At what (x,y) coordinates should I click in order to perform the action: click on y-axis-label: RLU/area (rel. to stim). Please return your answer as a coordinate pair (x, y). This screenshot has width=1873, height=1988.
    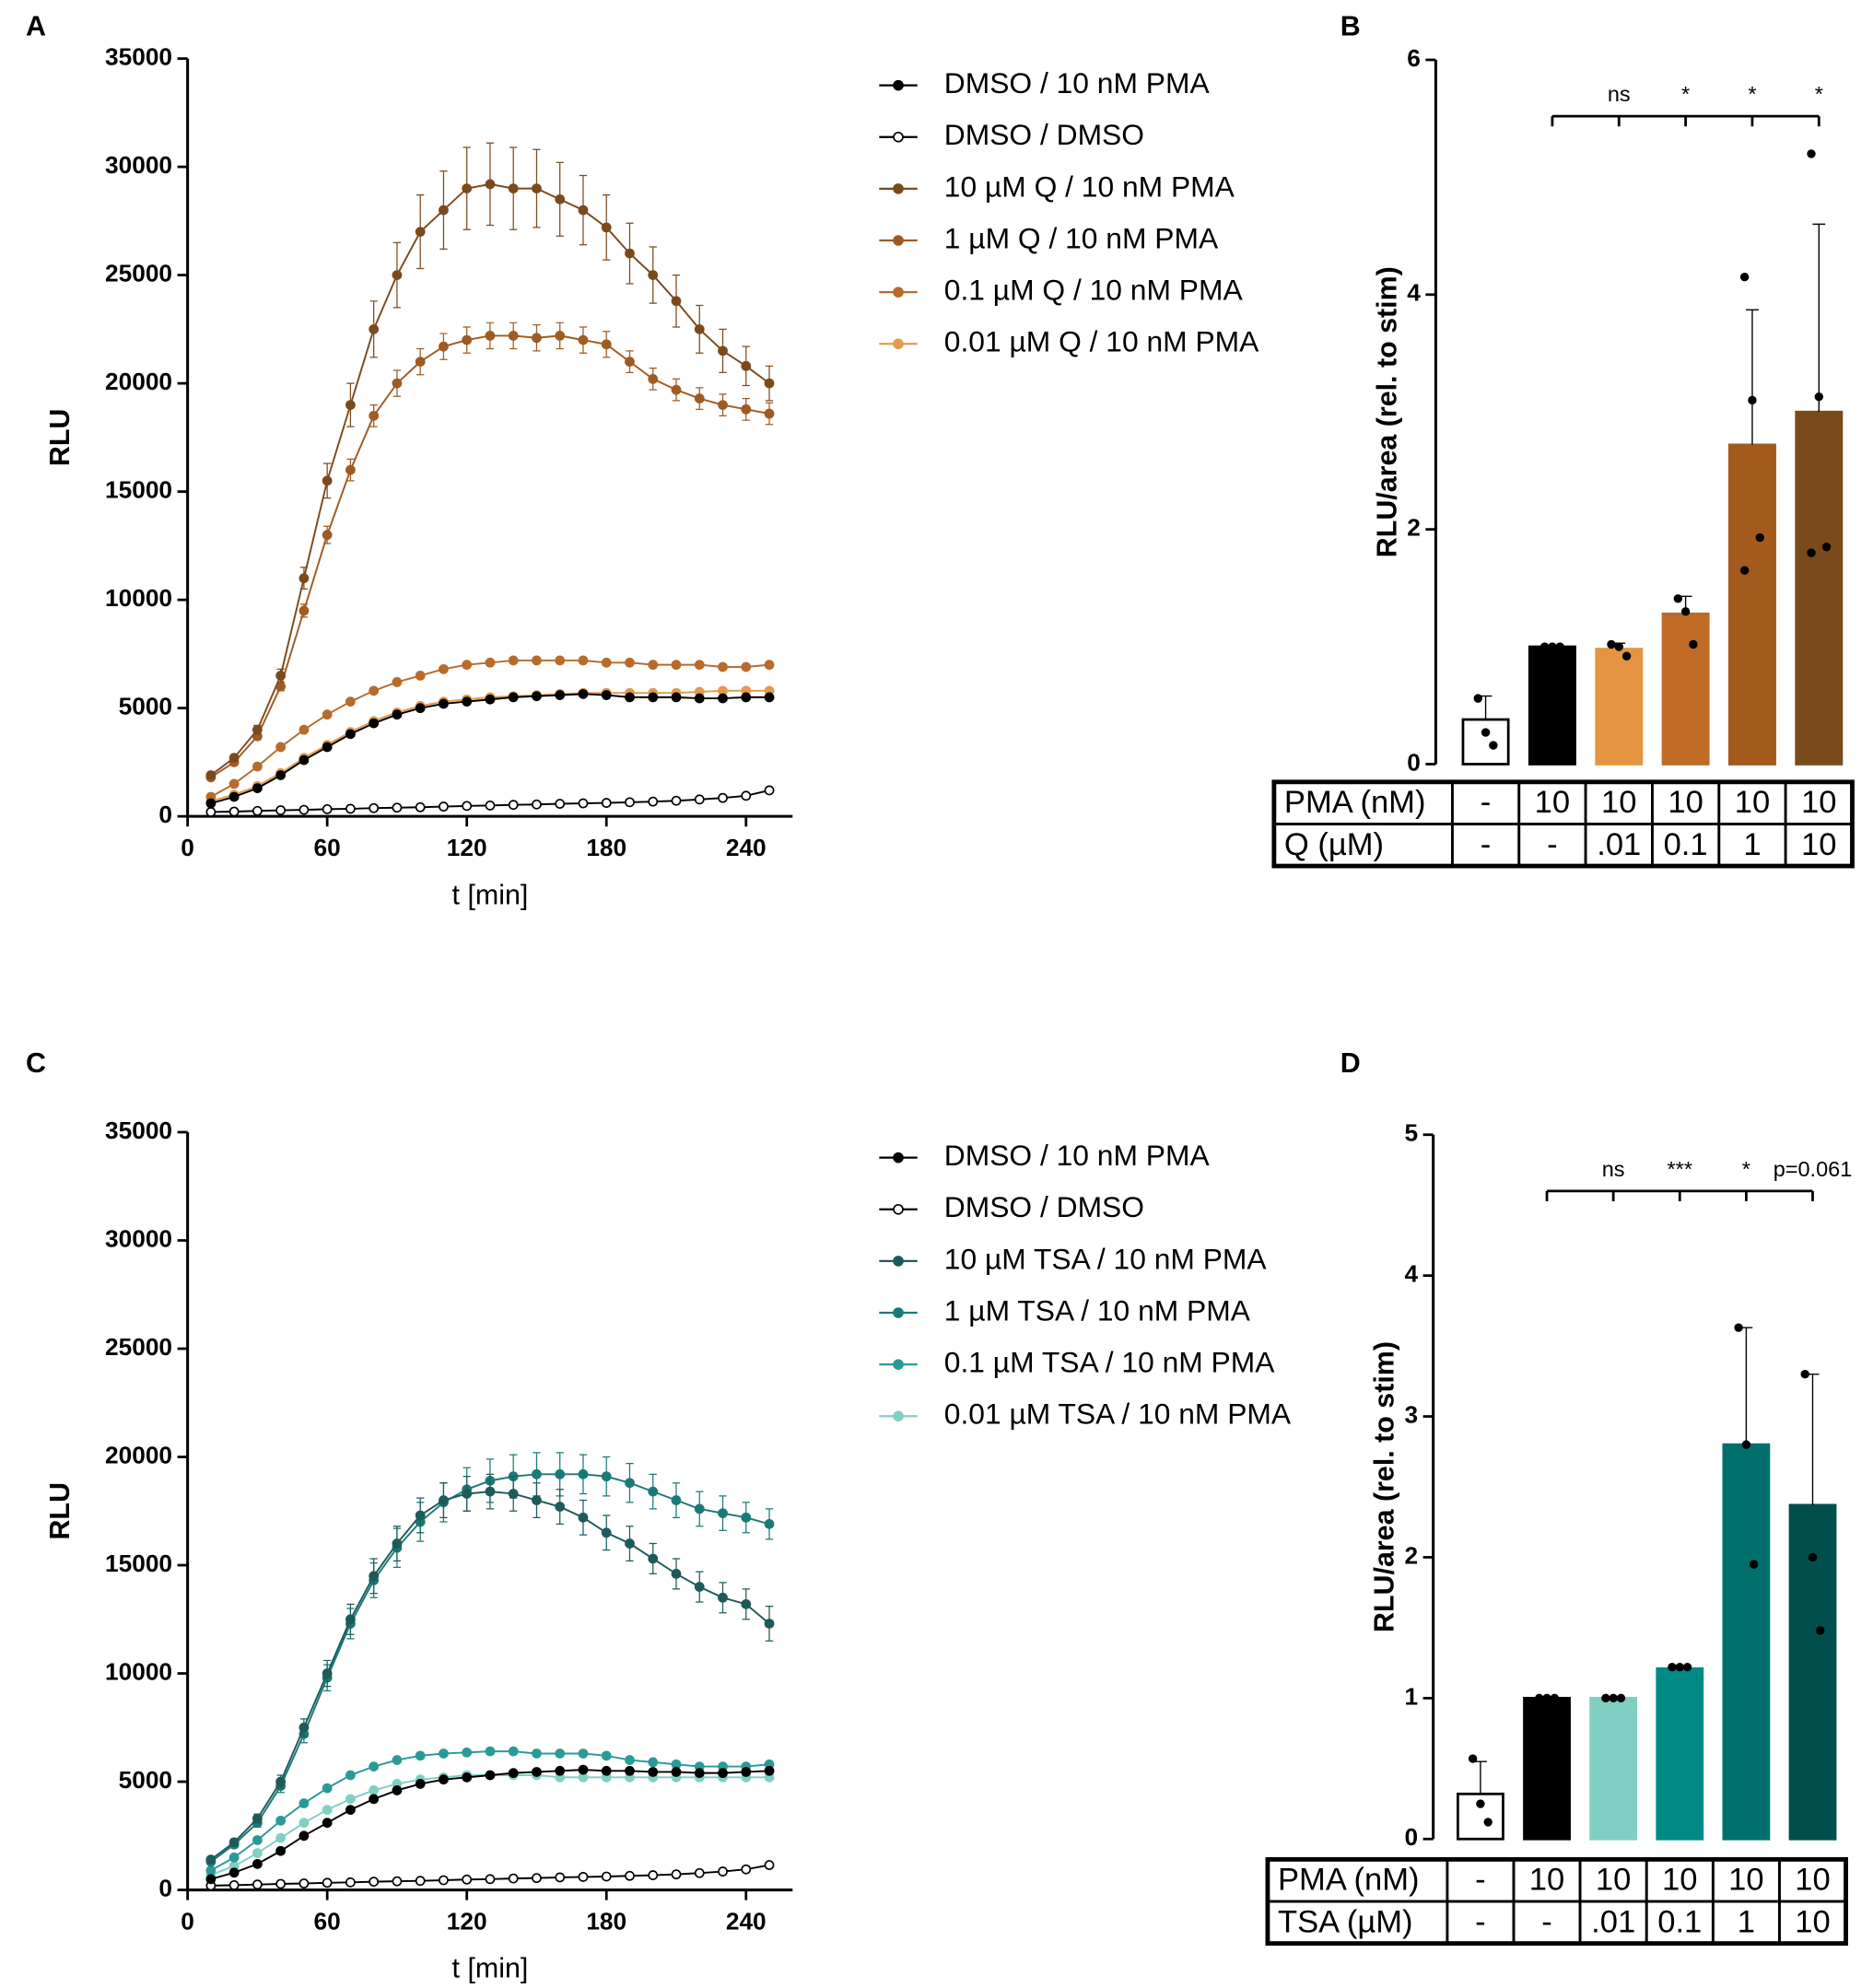
    Looking at the image, I should click on (1384, 1486).